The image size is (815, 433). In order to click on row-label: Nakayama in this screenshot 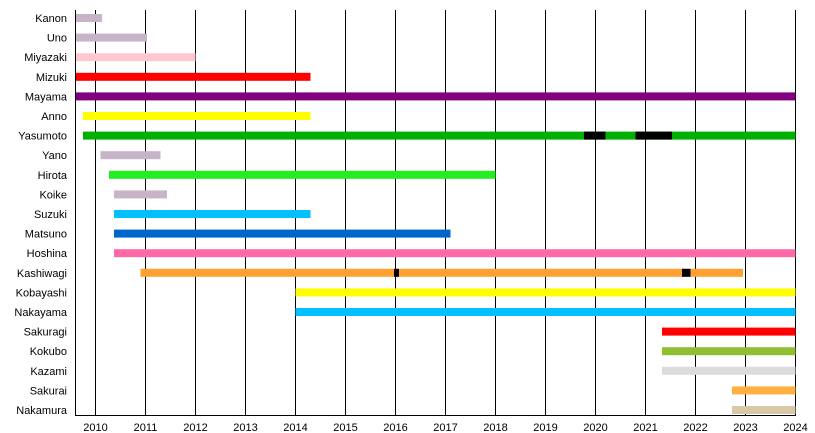, I will do `click(40, 313)`.